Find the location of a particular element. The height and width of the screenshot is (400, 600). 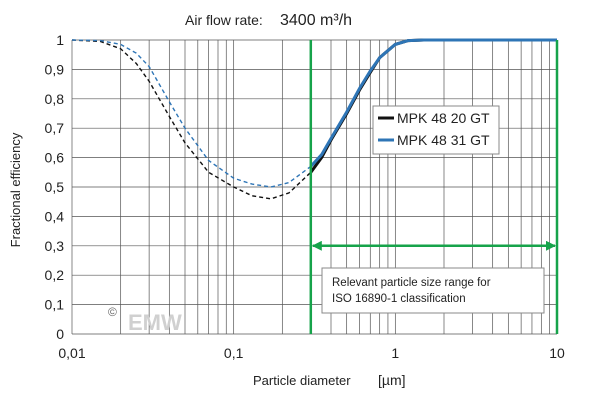

y-tick-label: 0,4 is located at coordinates (55, 216).